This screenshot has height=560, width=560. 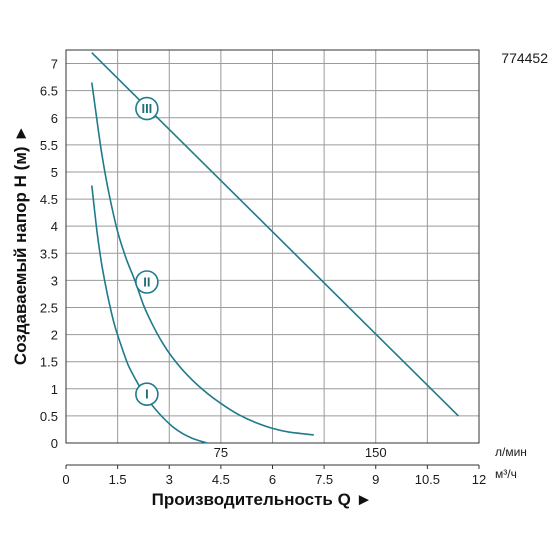 I want to click on x-tick-labels: 0 1.5 3 4.5 6 7.5 9 10.5 12, so click(x=274, y=475).